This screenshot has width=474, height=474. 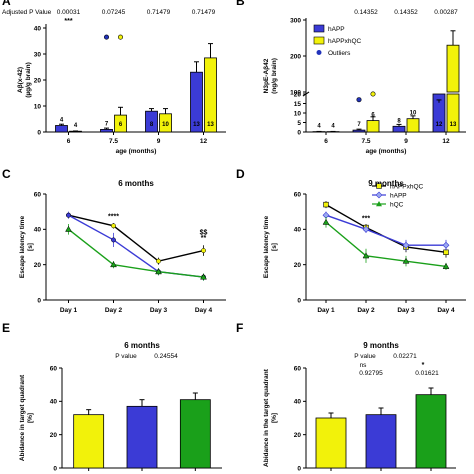 What do you see at coordinates (298, 113) in the screenshot?
I see `y-tick-label-b: 10` at bounding box center [298, 113].